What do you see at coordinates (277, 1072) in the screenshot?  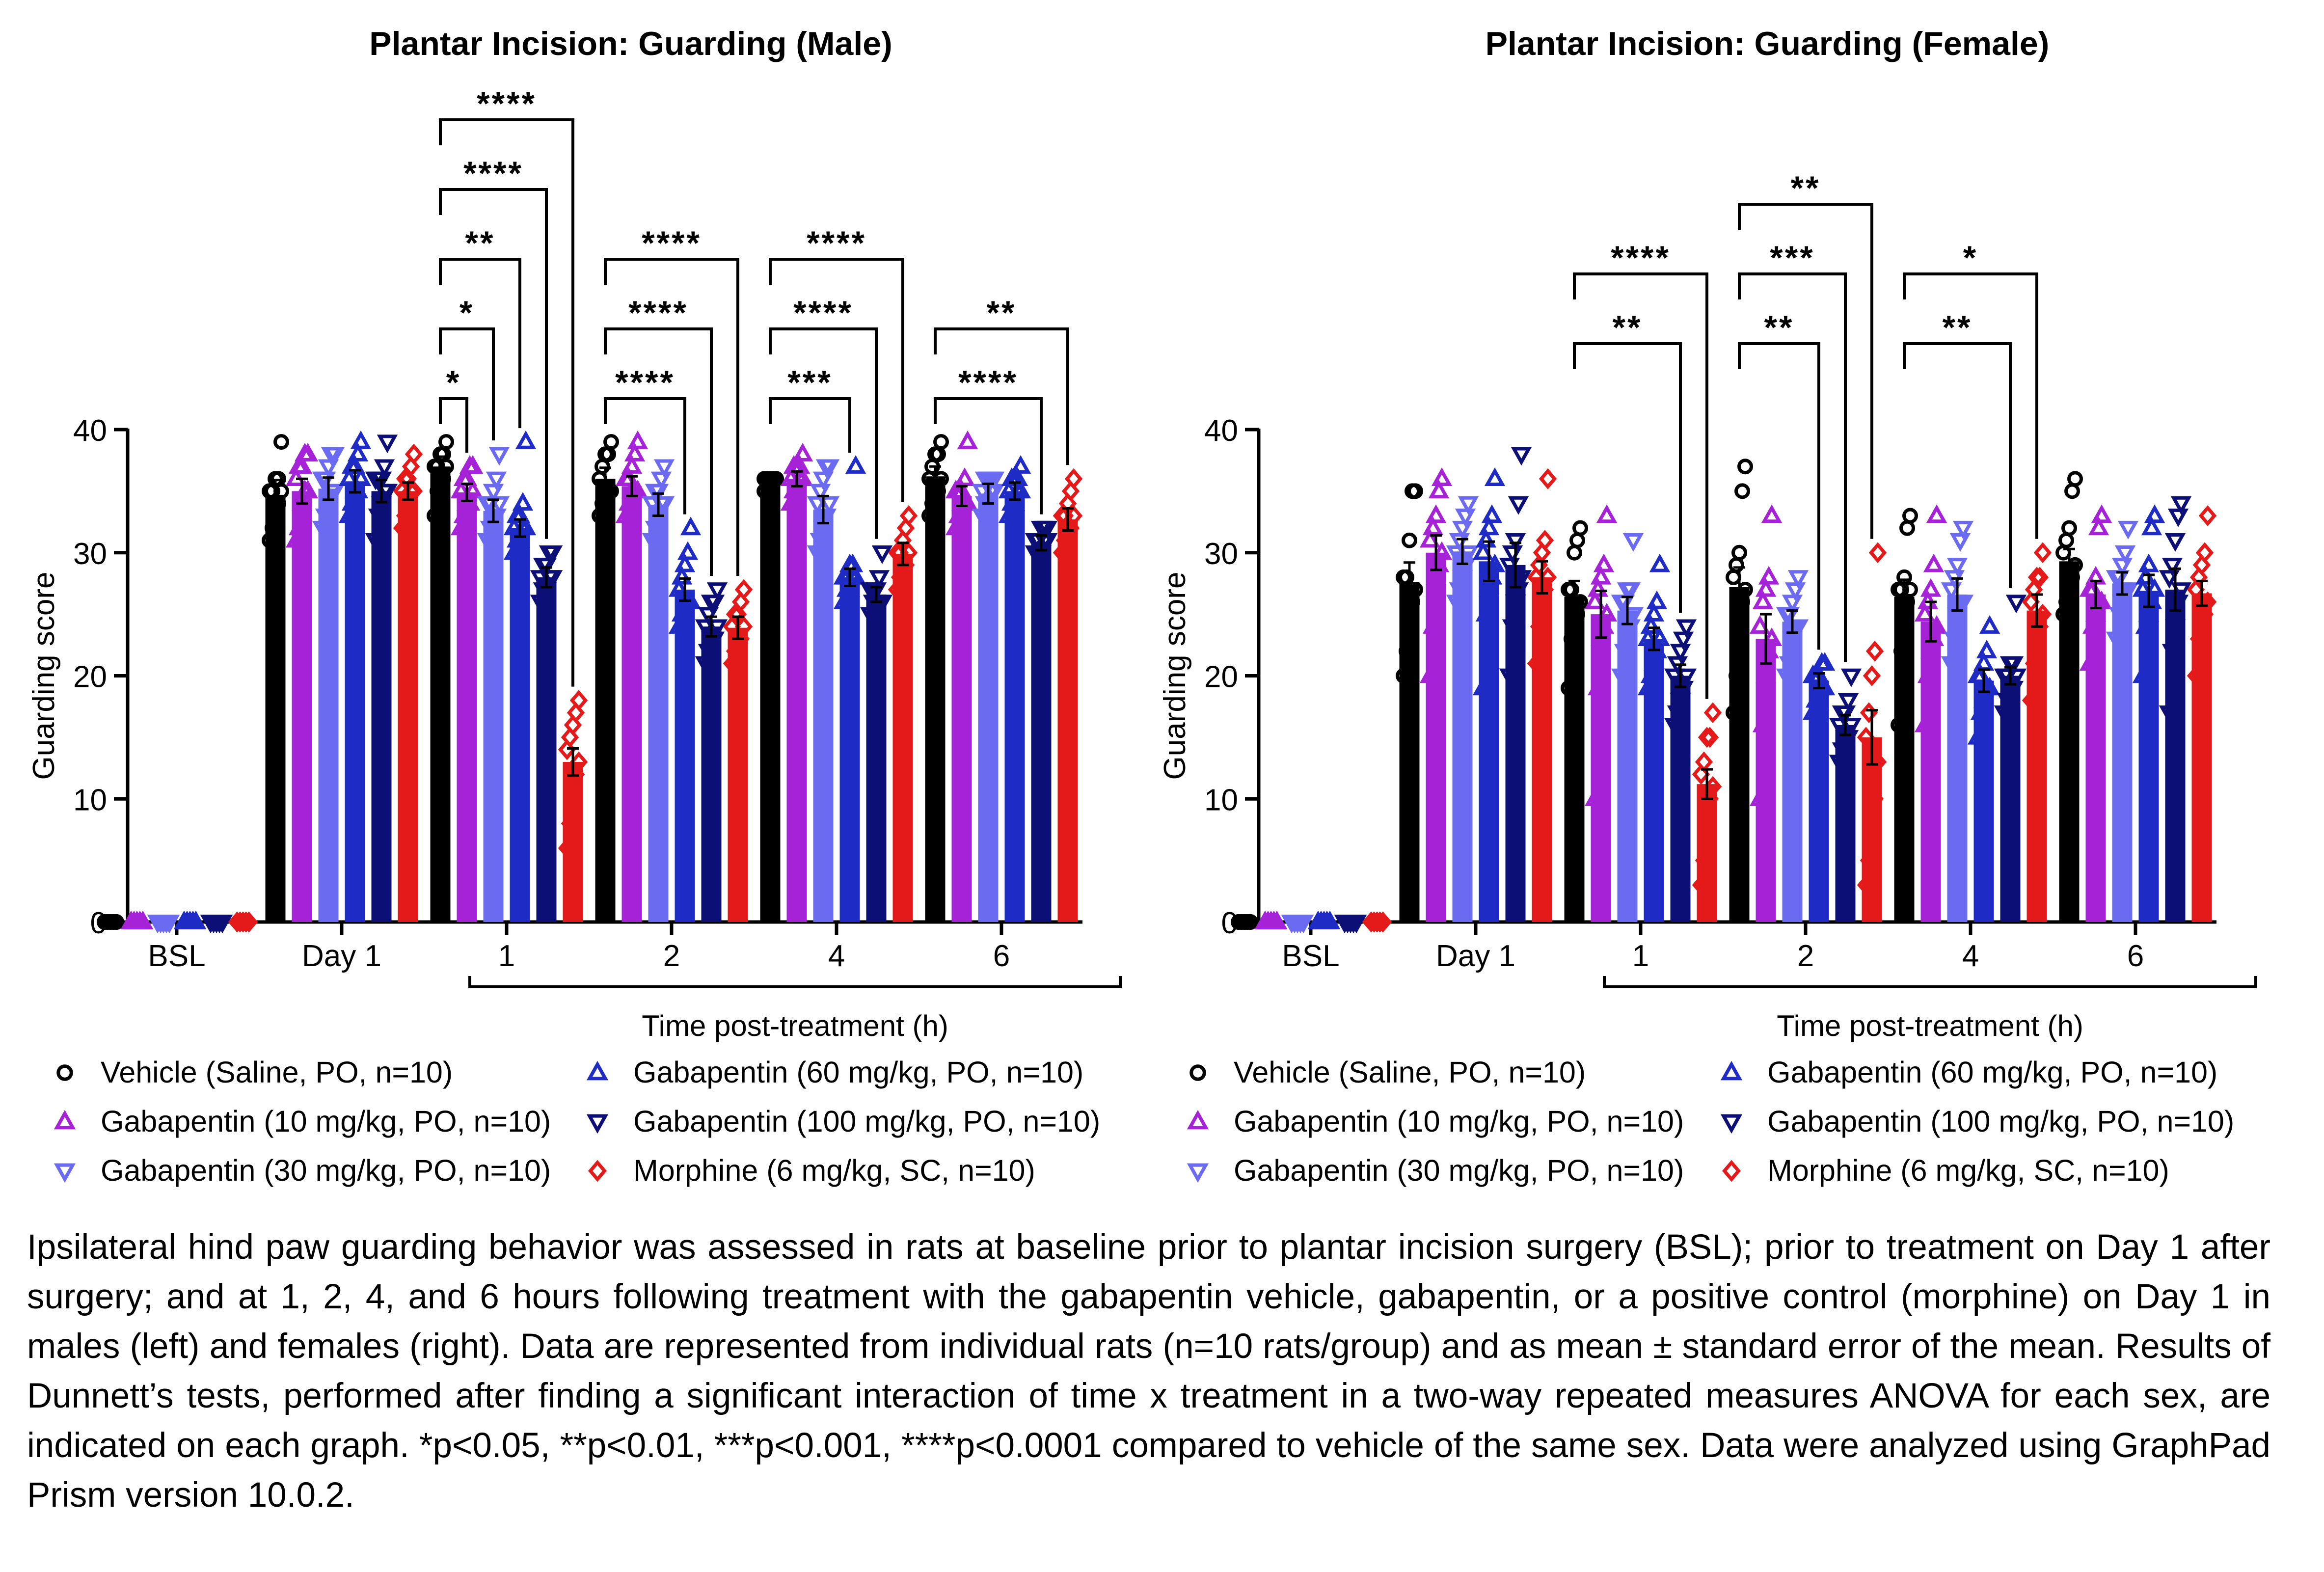 I see `legend-label: Vehicle (Saline, PO, n=10)` at bounding box center [277, 1072].